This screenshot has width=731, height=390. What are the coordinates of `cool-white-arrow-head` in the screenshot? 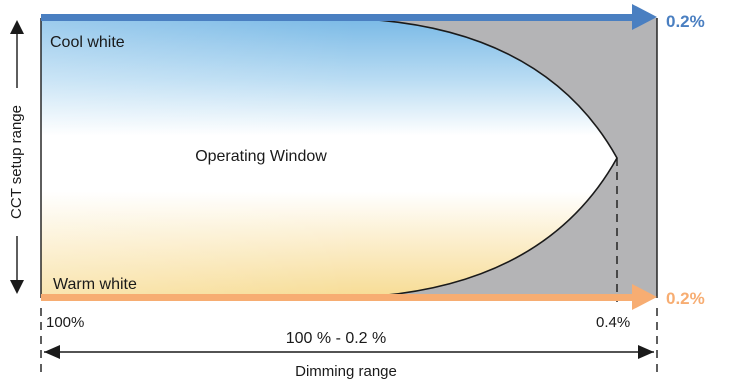 It's located at (644, 17).